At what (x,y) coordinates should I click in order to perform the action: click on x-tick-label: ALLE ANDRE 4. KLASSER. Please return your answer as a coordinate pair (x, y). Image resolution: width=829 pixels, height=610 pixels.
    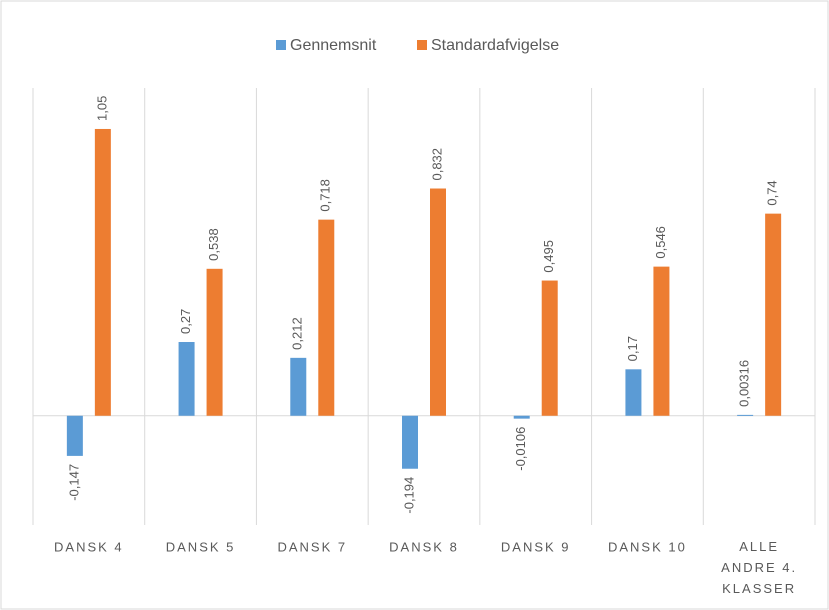
    Looking at the image, I should click on (759, 567).